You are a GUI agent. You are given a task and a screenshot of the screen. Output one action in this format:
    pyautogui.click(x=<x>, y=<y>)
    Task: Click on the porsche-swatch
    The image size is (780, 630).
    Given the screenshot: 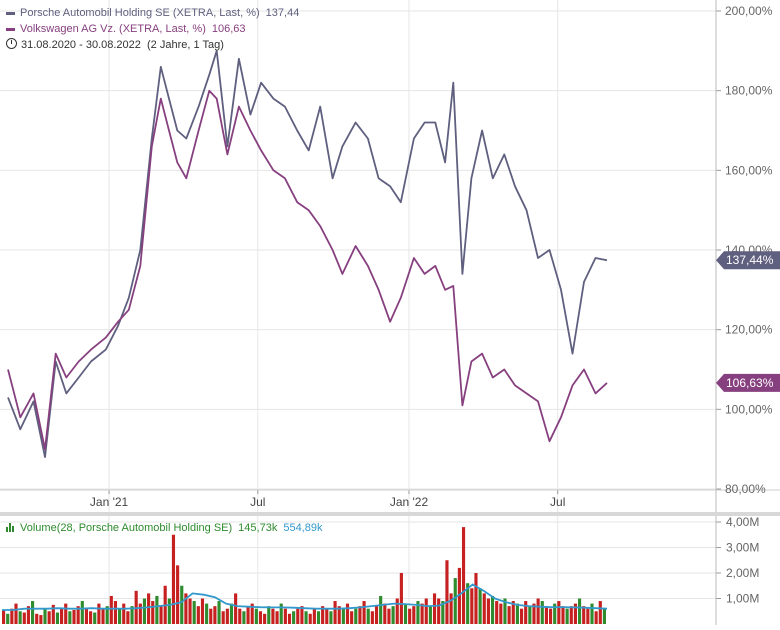 What is the action you would take?
    pyautogui.click(x=10, y=13)
    